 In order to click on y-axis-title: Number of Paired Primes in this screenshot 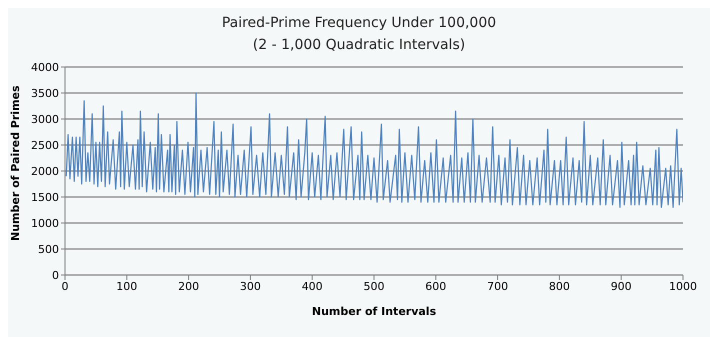, I will do `click(15, 163)`.